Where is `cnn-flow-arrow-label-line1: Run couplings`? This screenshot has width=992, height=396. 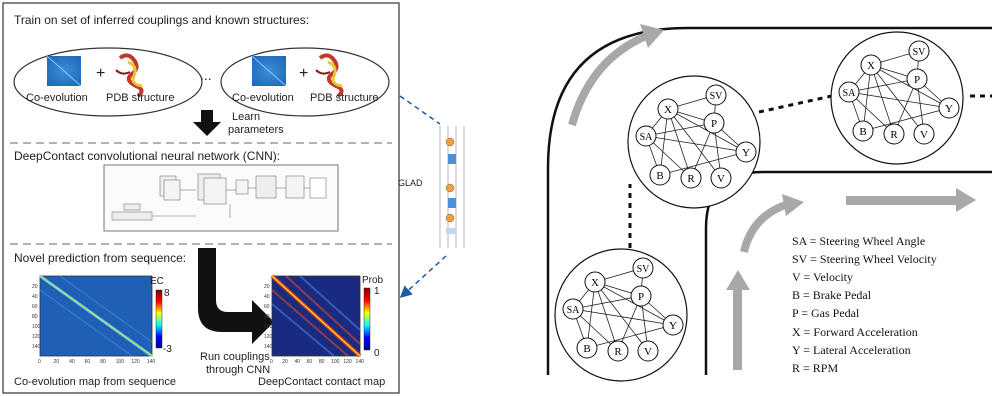 cnn-flow-arrow-label-line1: Run couplings is located at coordinates (235, 357).